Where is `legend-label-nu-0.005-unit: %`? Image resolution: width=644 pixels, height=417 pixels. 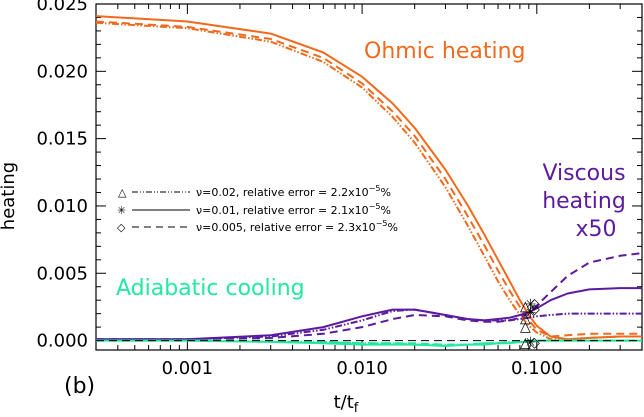 legend-label-nu-0.005-unit: % is located at coordinates (392, 227).